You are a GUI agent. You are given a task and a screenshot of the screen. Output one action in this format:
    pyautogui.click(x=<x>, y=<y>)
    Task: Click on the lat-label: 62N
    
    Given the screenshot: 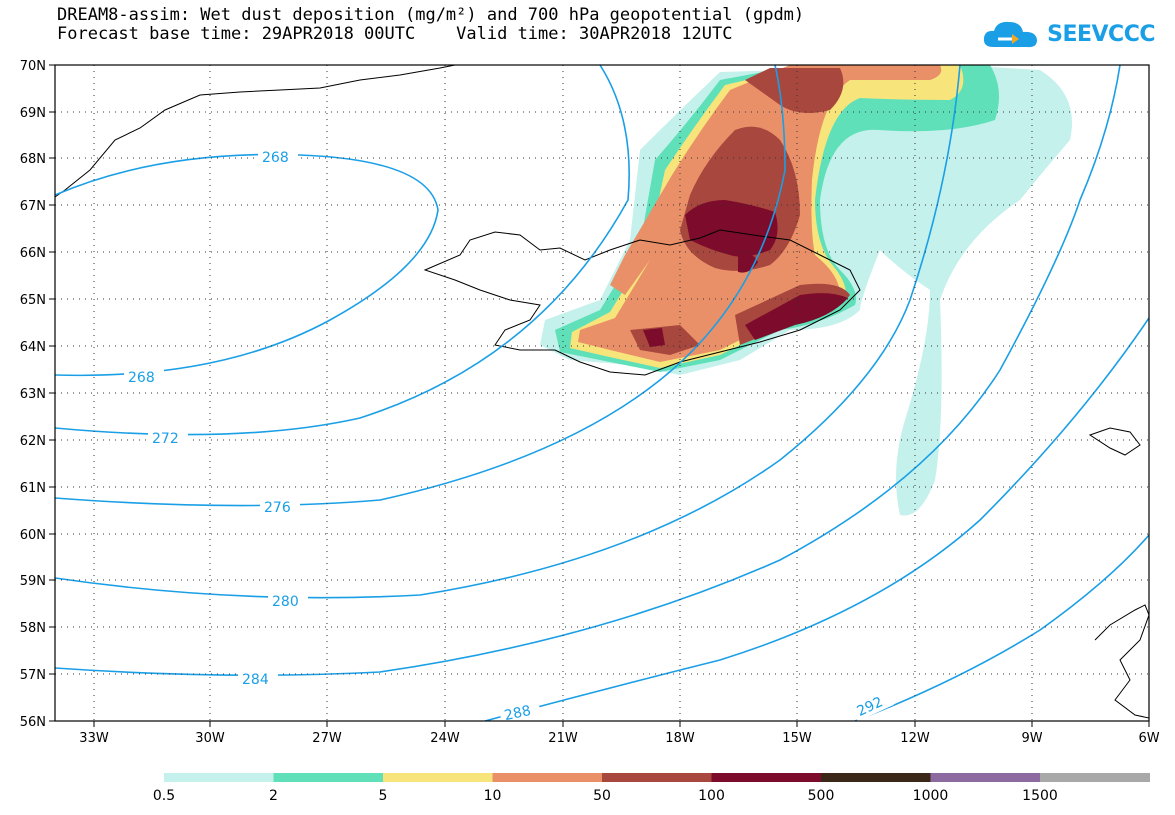 What is the action you would take?
    pyautogui.click(x=33, y=441)
    